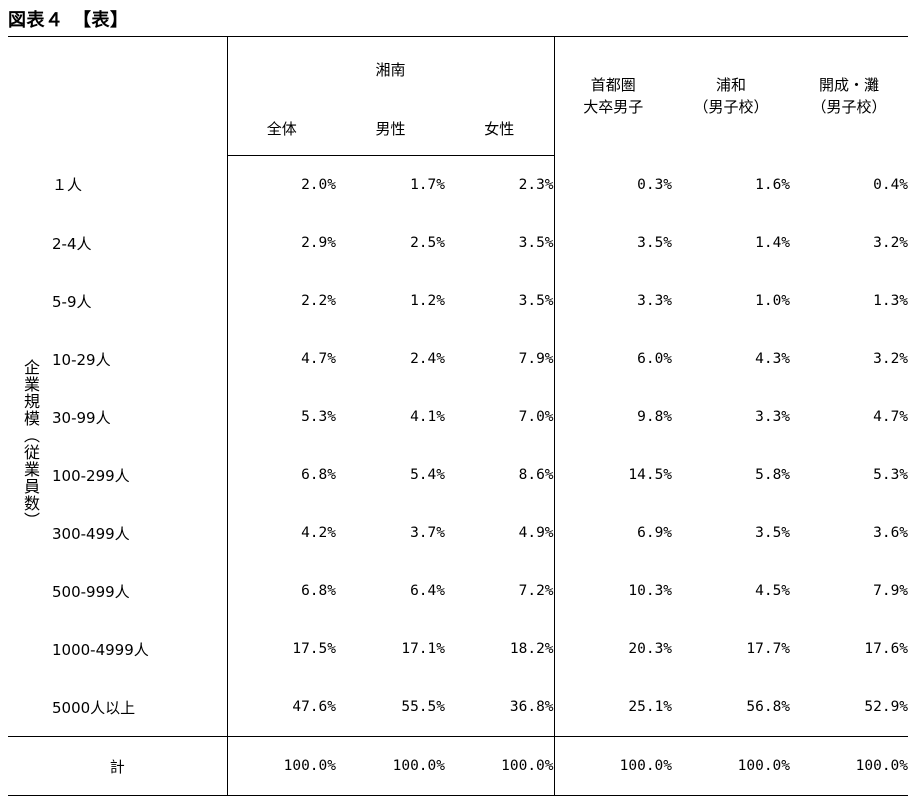  I want to click on cell-value: 1.4%, so click(773, 243).